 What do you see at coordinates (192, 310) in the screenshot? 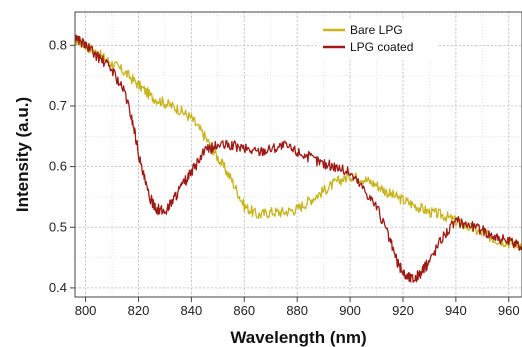
I see `x-tick-label: 840` at bounding box center [192, 310].